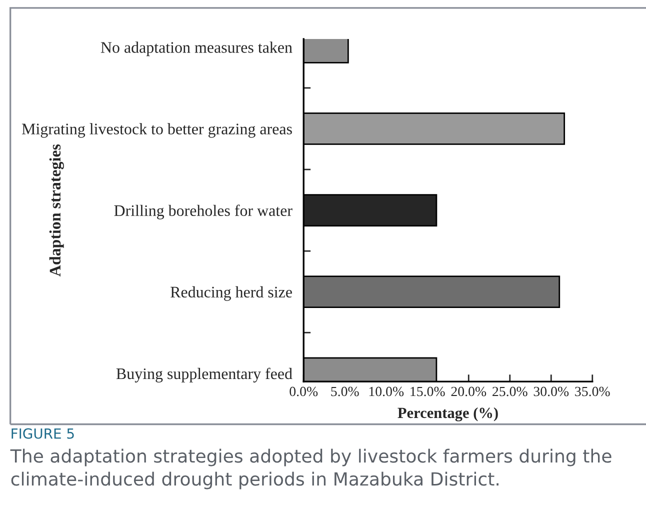 This screenshot has height=527, width=646. Describe the element at coordinates (551, 391) in the screenshot. I see `x-tick-label: 30.0%` at that location.